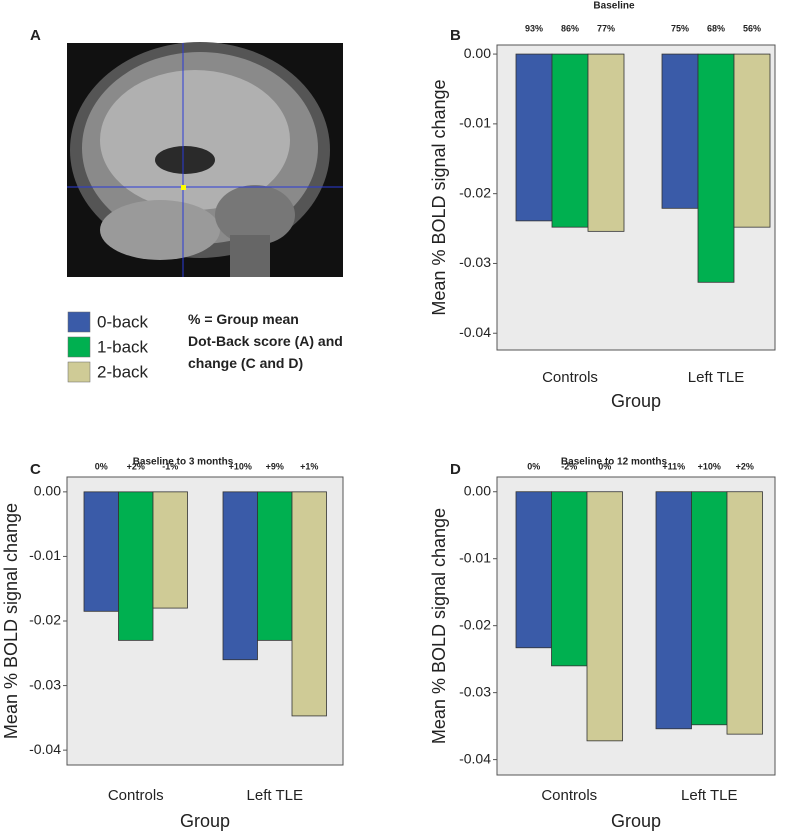 The width and height of the screenshot is (785, 838). What do you see at coordinates (275, 466) in the screenshot?
I see `score-label: +9%` at bounding box center [275, 466].